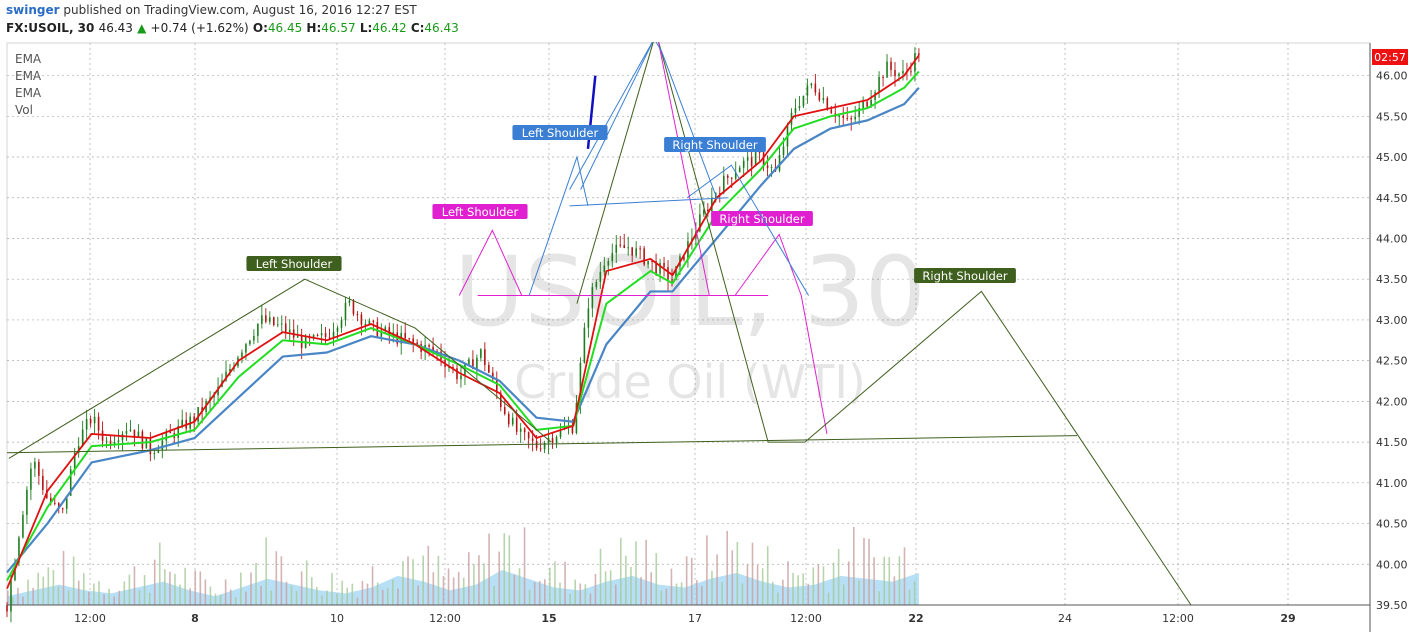  What do you see at coordinates (24, 110) in the screenshot?
I see `legend-vol: Vol` at bounding box center [24, 110].